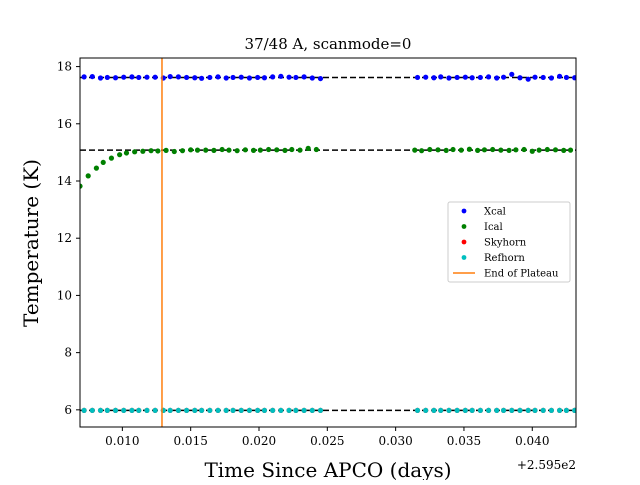 The width and height of the screenshot is (640, 485). What do you see at coordinates (65, 181) in the screenshot?
I see `y-tick-label: 14` at bounding box center [65, 181].